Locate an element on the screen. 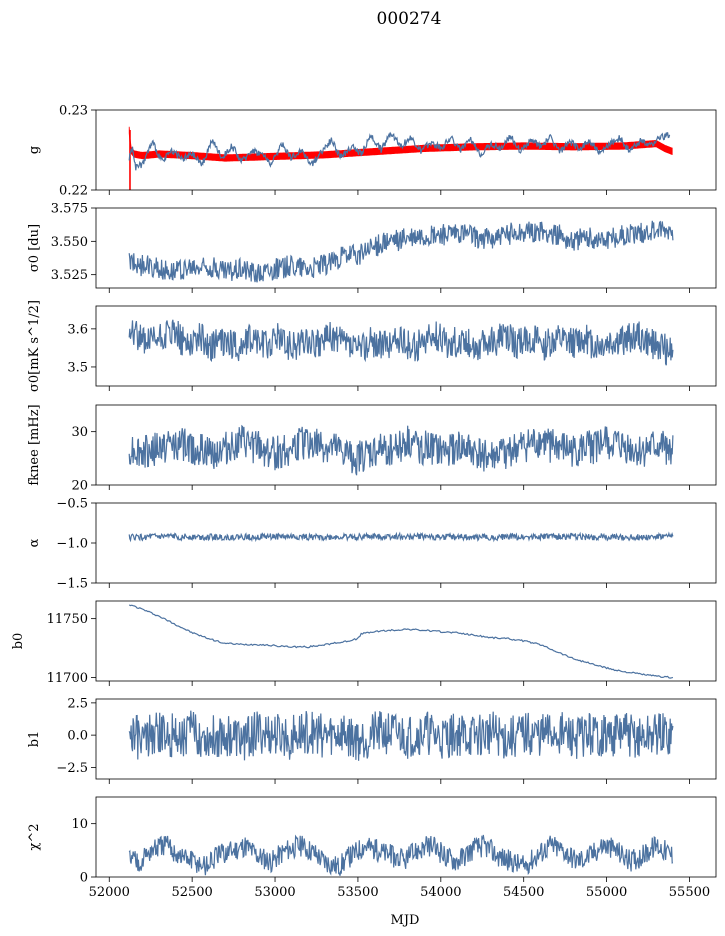 This screenshot has width=725, height=936. subplot-7: 2.5 0.0 −2.5 b1 is located at coordinates (372, 740).